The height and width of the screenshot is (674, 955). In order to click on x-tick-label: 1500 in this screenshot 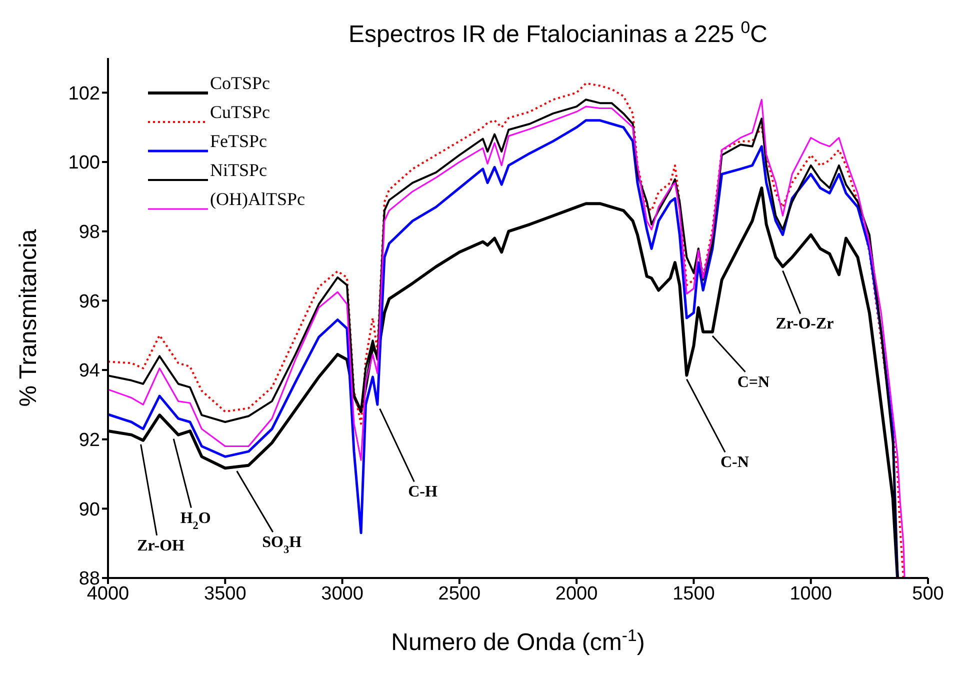, I will do `click(693, 593)`.